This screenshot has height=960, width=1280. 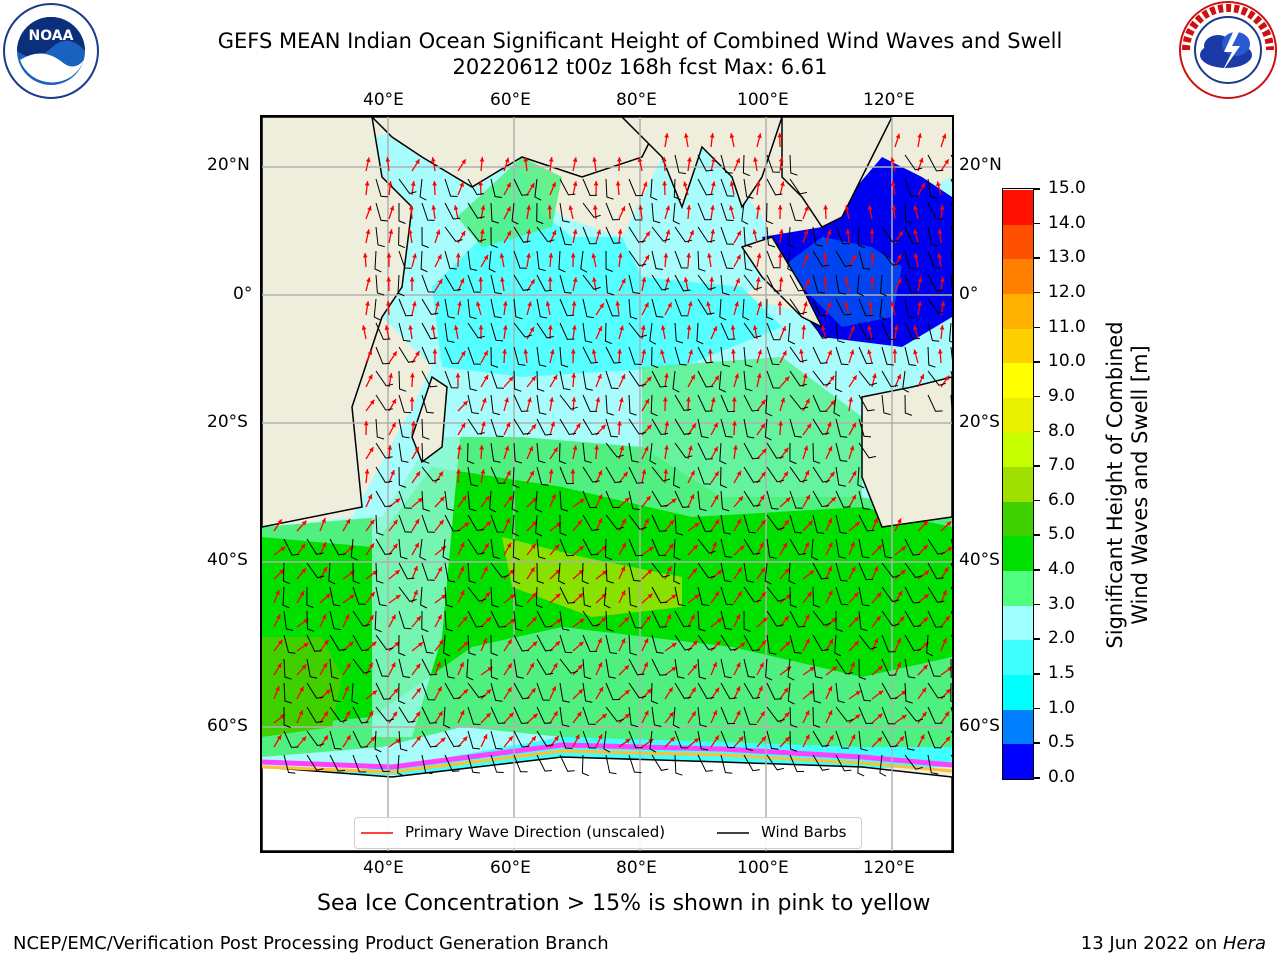 I want to click on footer-date: 13 Jun 2022 on, so click(x=1151, y=943).